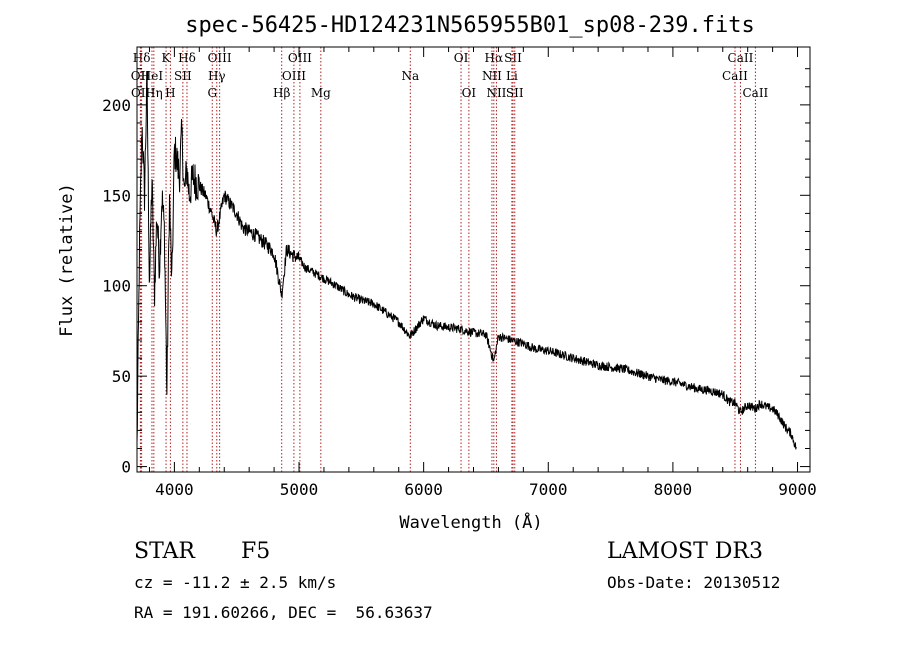 The height and width of the screenshot is (649, 900). I want to click on spectral-subclass: F5, so click(256, 551).